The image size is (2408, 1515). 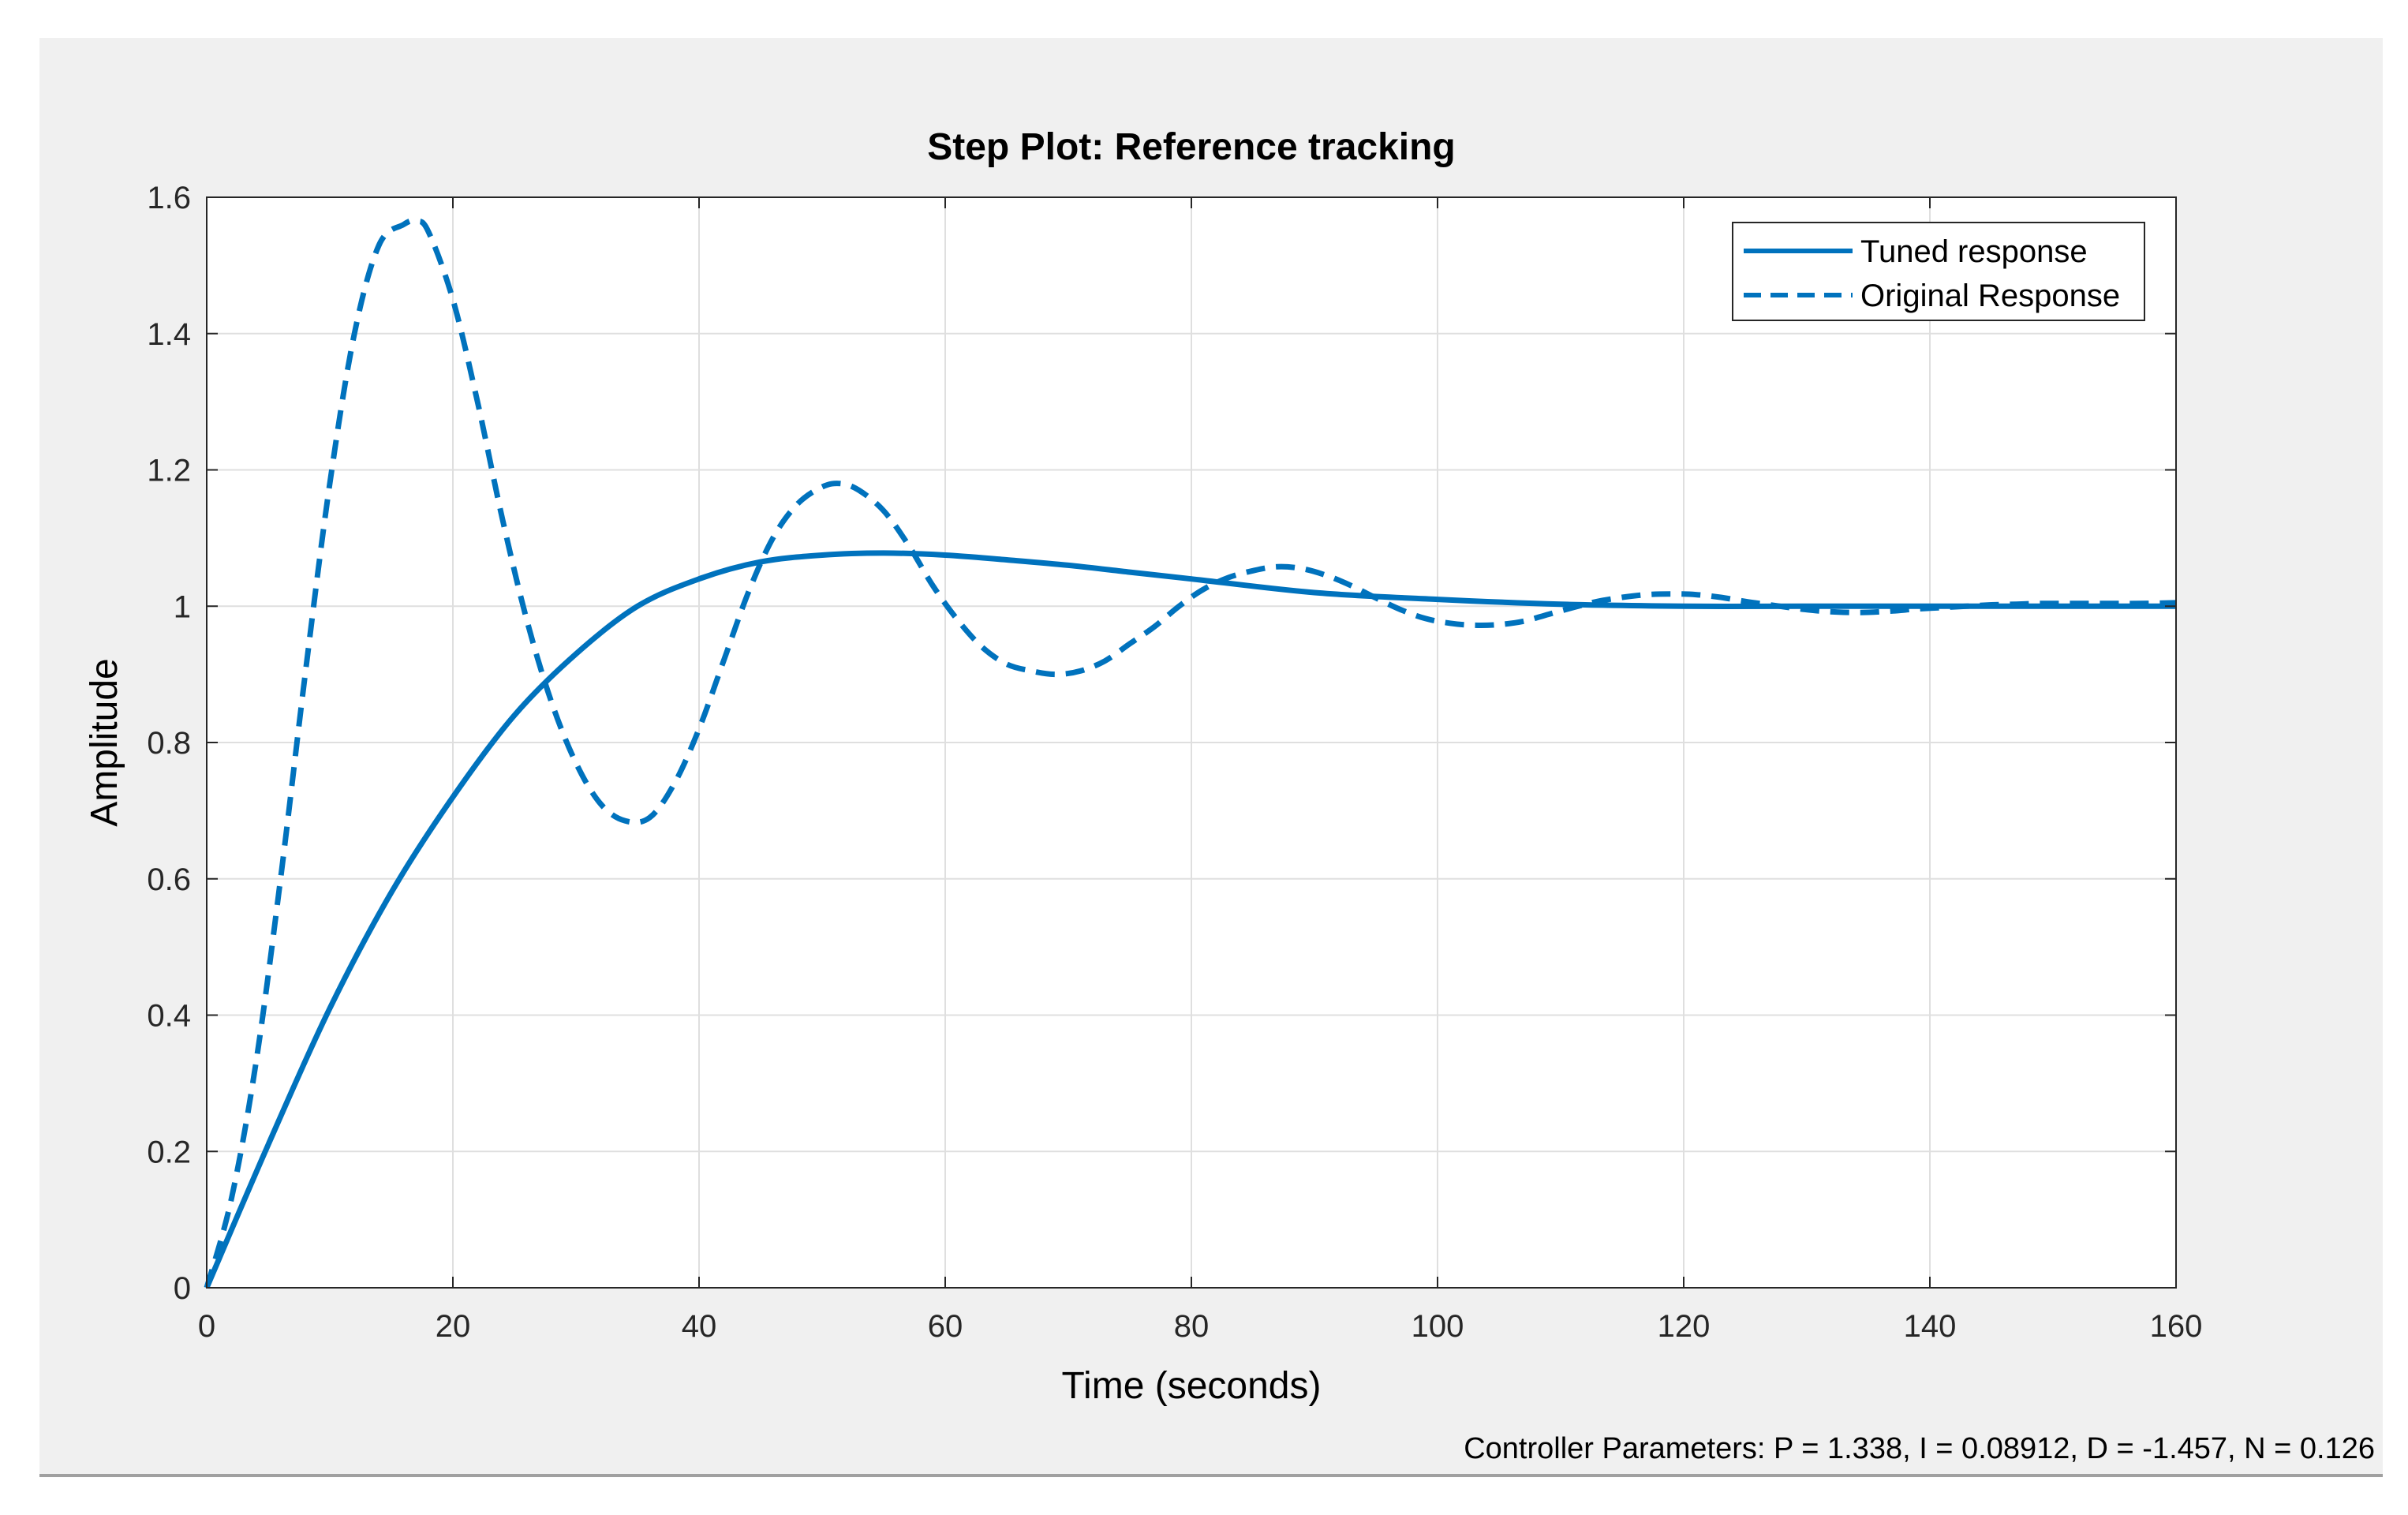 I want to click on y-tick-label: 0.2, so click(x=169, y=1152).